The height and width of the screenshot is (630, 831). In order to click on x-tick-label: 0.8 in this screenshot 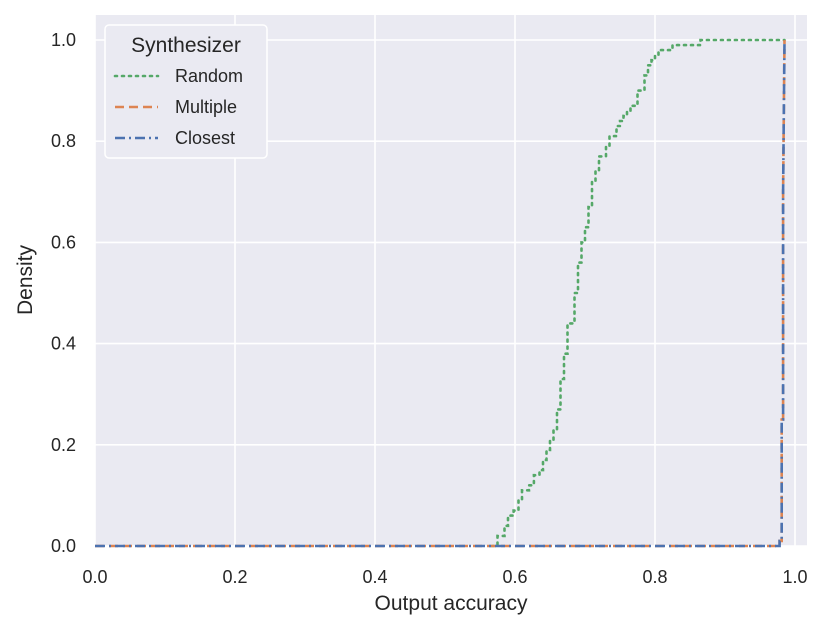, I will do `click(654, 577)`.